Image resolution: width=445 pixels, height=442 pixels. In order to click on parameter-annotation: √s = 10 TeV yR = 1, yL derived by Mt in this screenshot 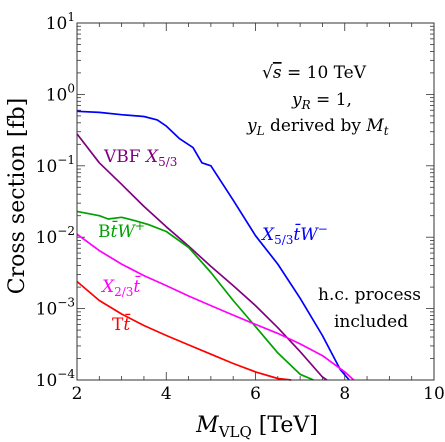, I will do `click(317, 100)`.